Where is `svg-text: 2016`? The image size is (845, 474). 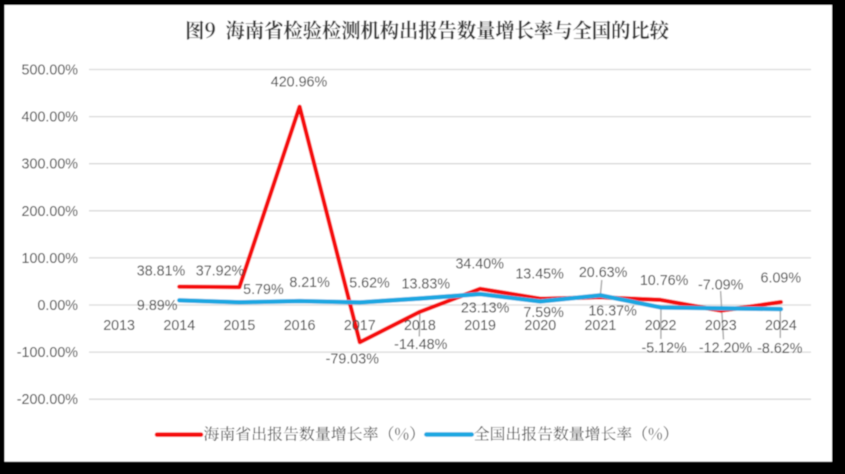
svg-text: 2016 is located at coordinates (300, 326).